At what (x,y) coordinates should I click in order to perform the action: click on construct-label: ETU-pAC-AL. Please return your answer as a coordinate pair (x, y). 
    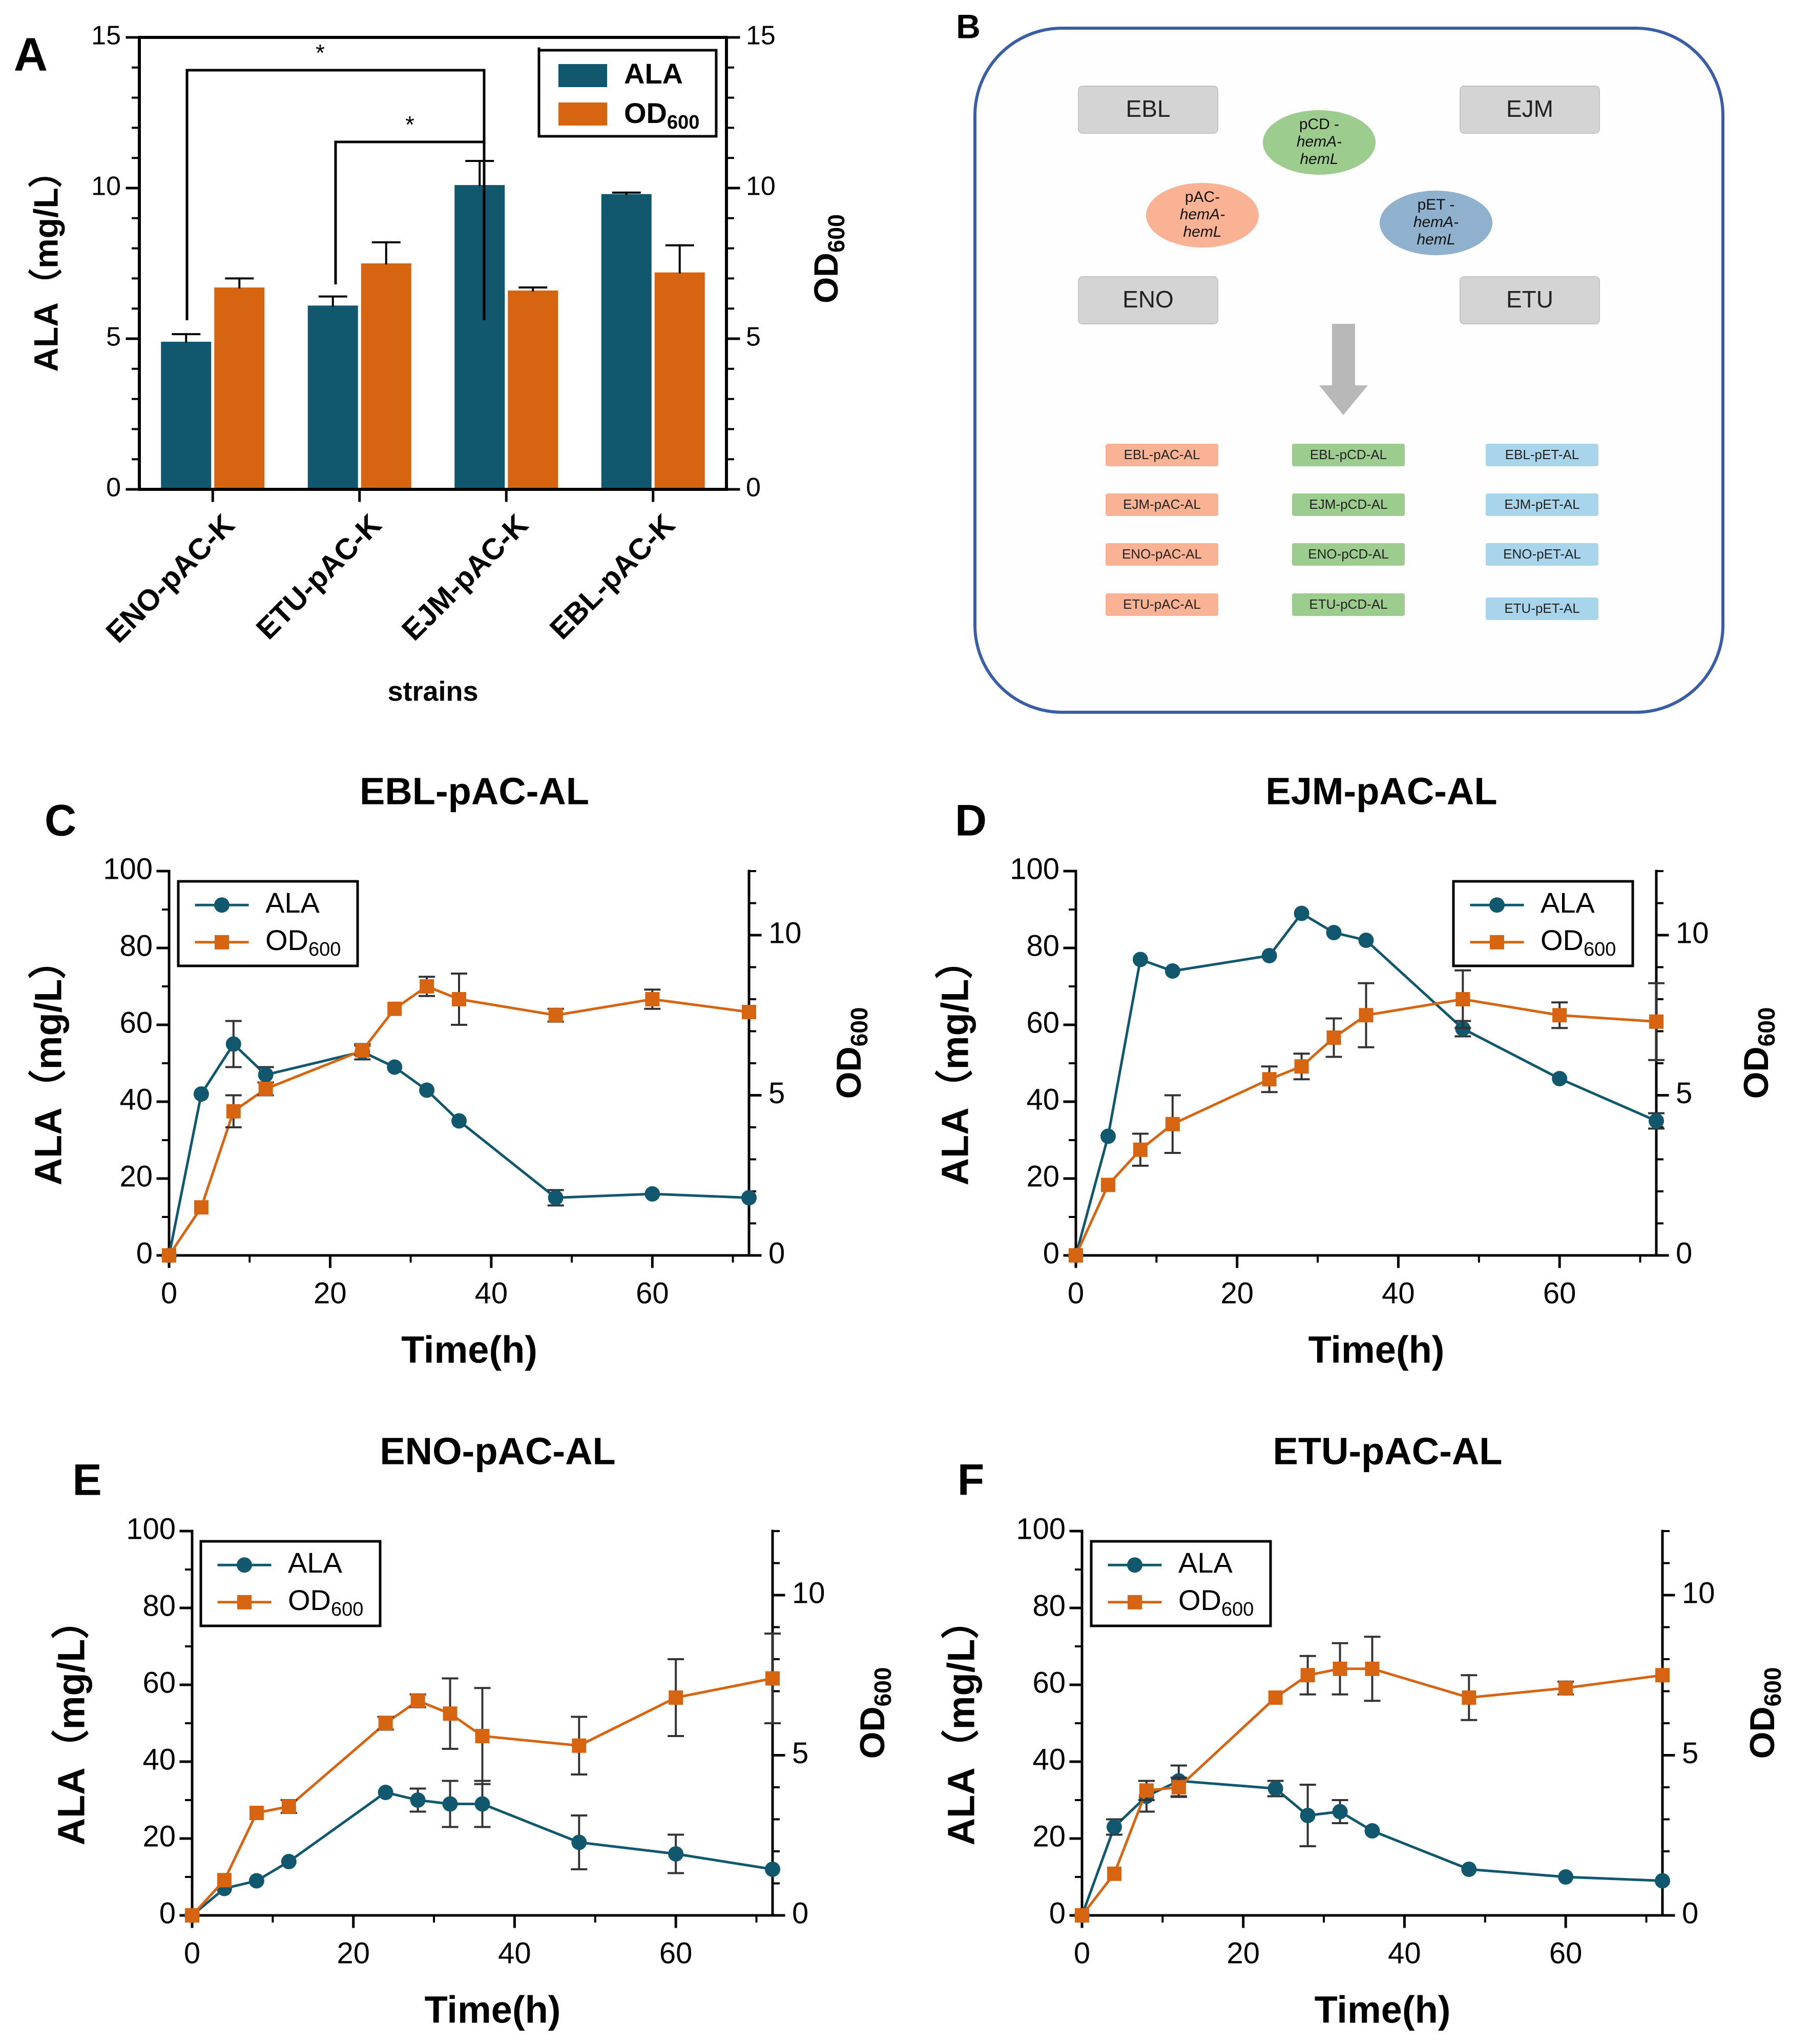
    Looking at the image, I should click on (1162, 604).